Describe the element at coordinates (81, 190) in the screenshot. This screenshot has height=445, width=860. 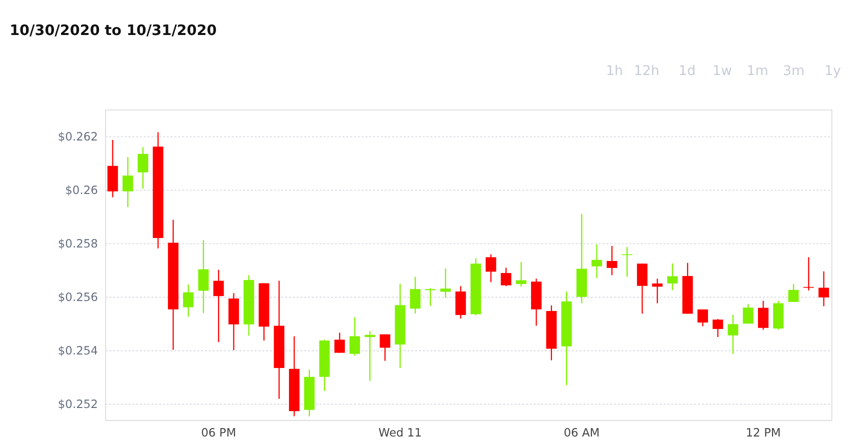
I see `y-tick-label: $0.26` at that location.